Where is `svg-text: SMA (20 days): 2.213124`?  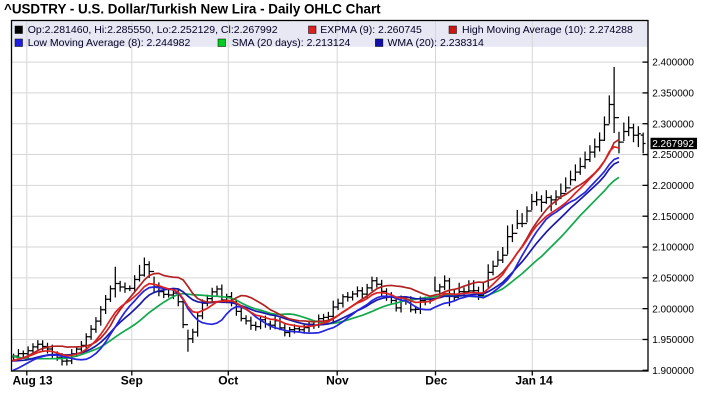 svg-text: SMA (20 days): 2.213124 is located at coordinates (291, 43).